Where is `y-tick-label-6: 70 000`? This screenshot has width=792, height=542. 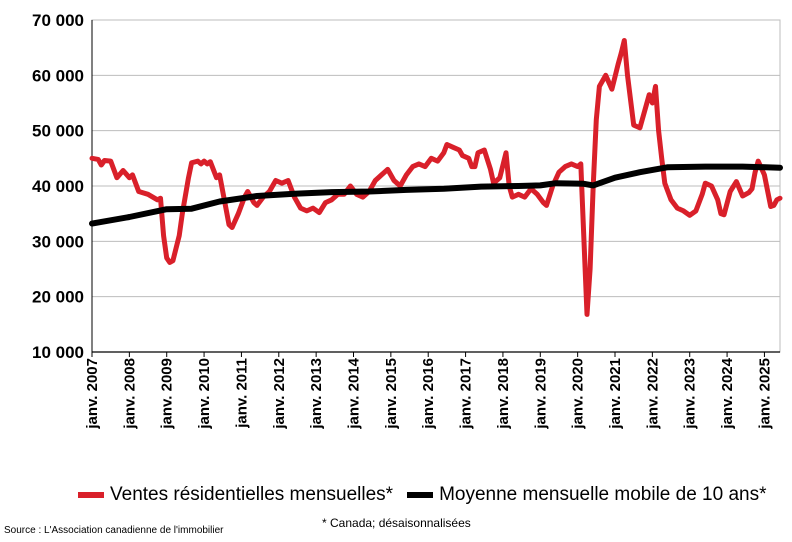
y-tick-label-6: 70 000 is located at coordinates (58, 20).